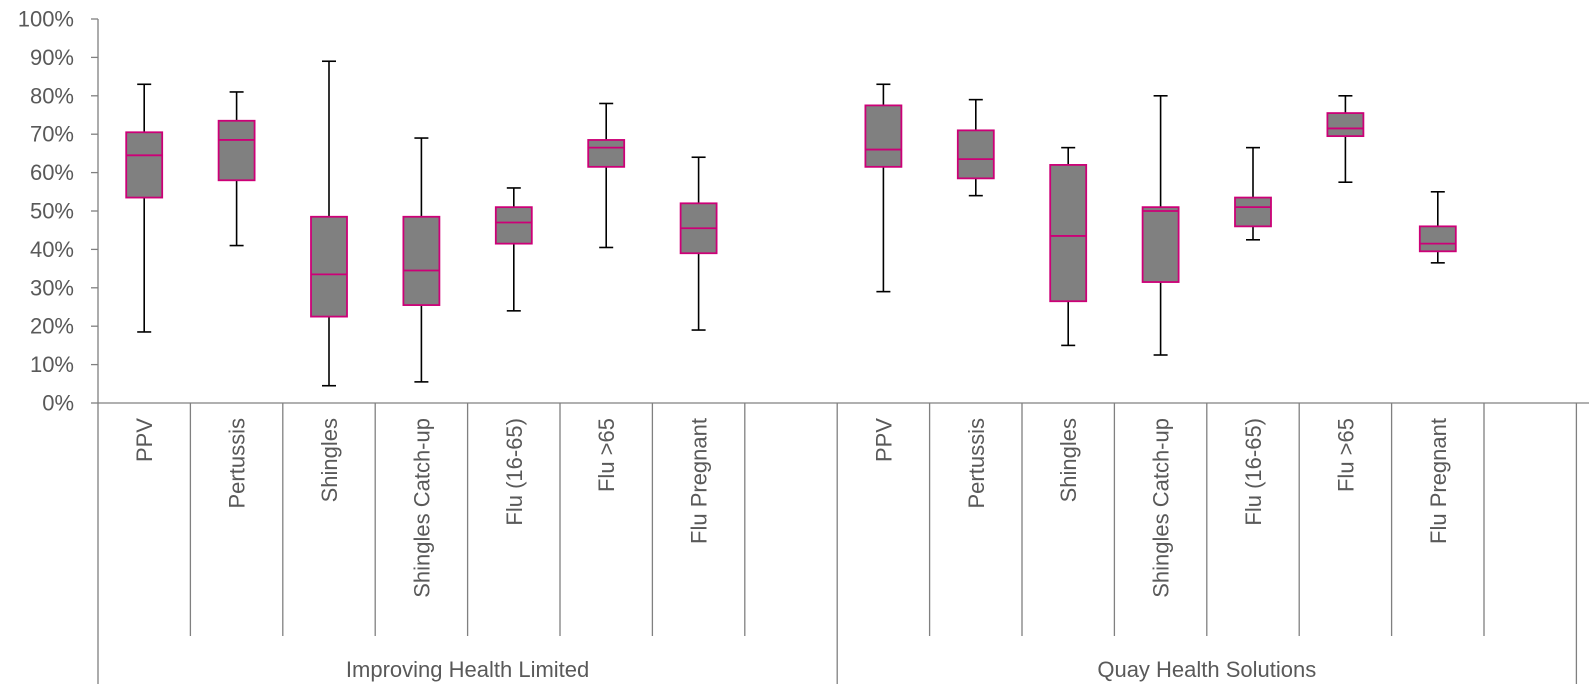  What do you see at coordinates (52, 211) in the screenshot?
I see `y-tick-label: 50%` at bounding box center [52, 211].